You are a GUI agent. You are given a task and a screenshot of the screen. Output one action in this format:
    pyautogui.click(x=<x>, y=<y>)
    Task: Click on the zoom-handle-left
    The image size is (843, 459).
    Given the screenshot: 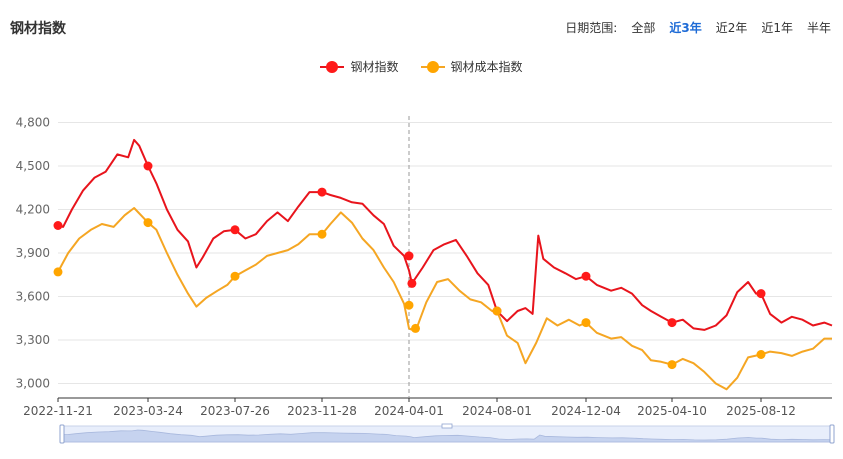 What is the action you would take?
    pyautogui.click(x=62, y=434)
    